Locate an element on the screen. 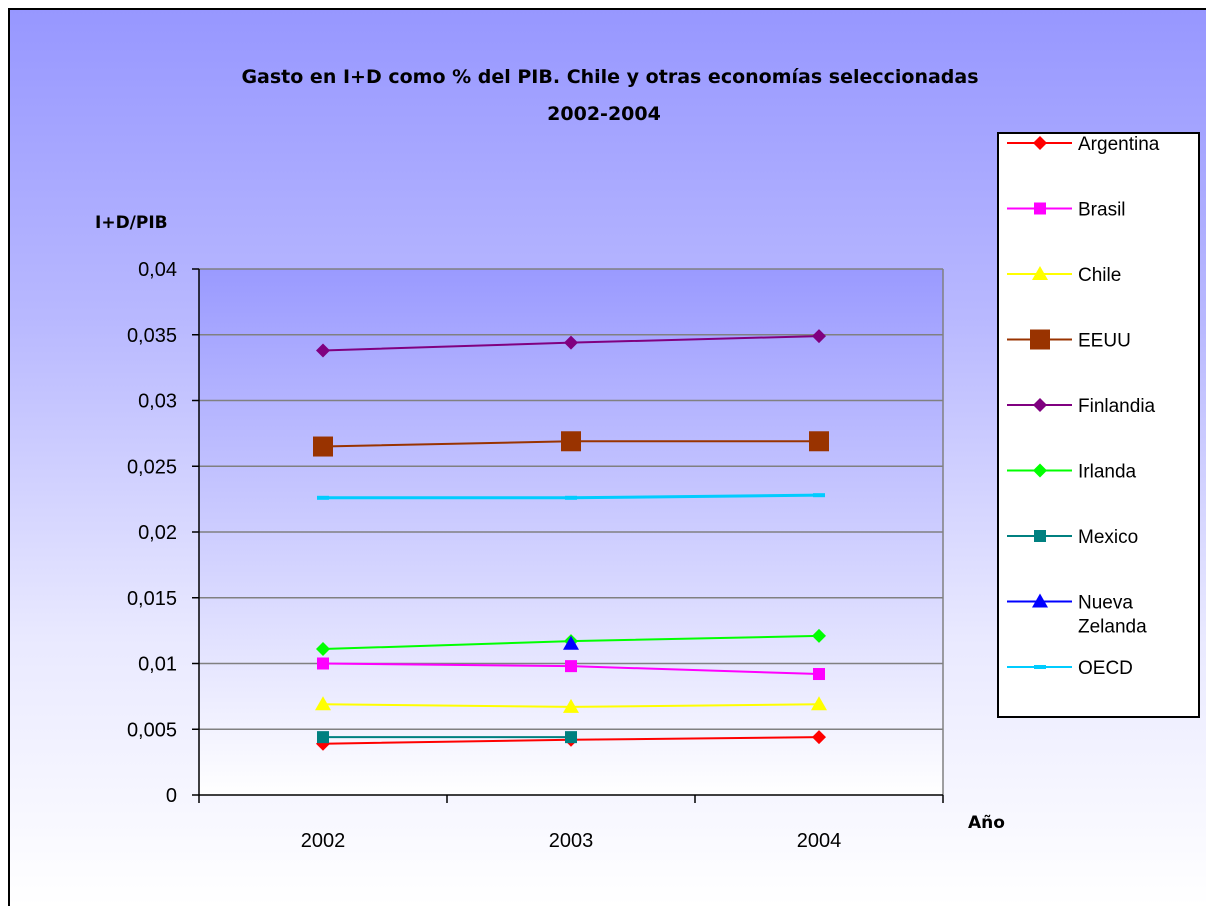 This screenshot has width=1214, height=908. legend-box is located at coordinates (1098, 425).